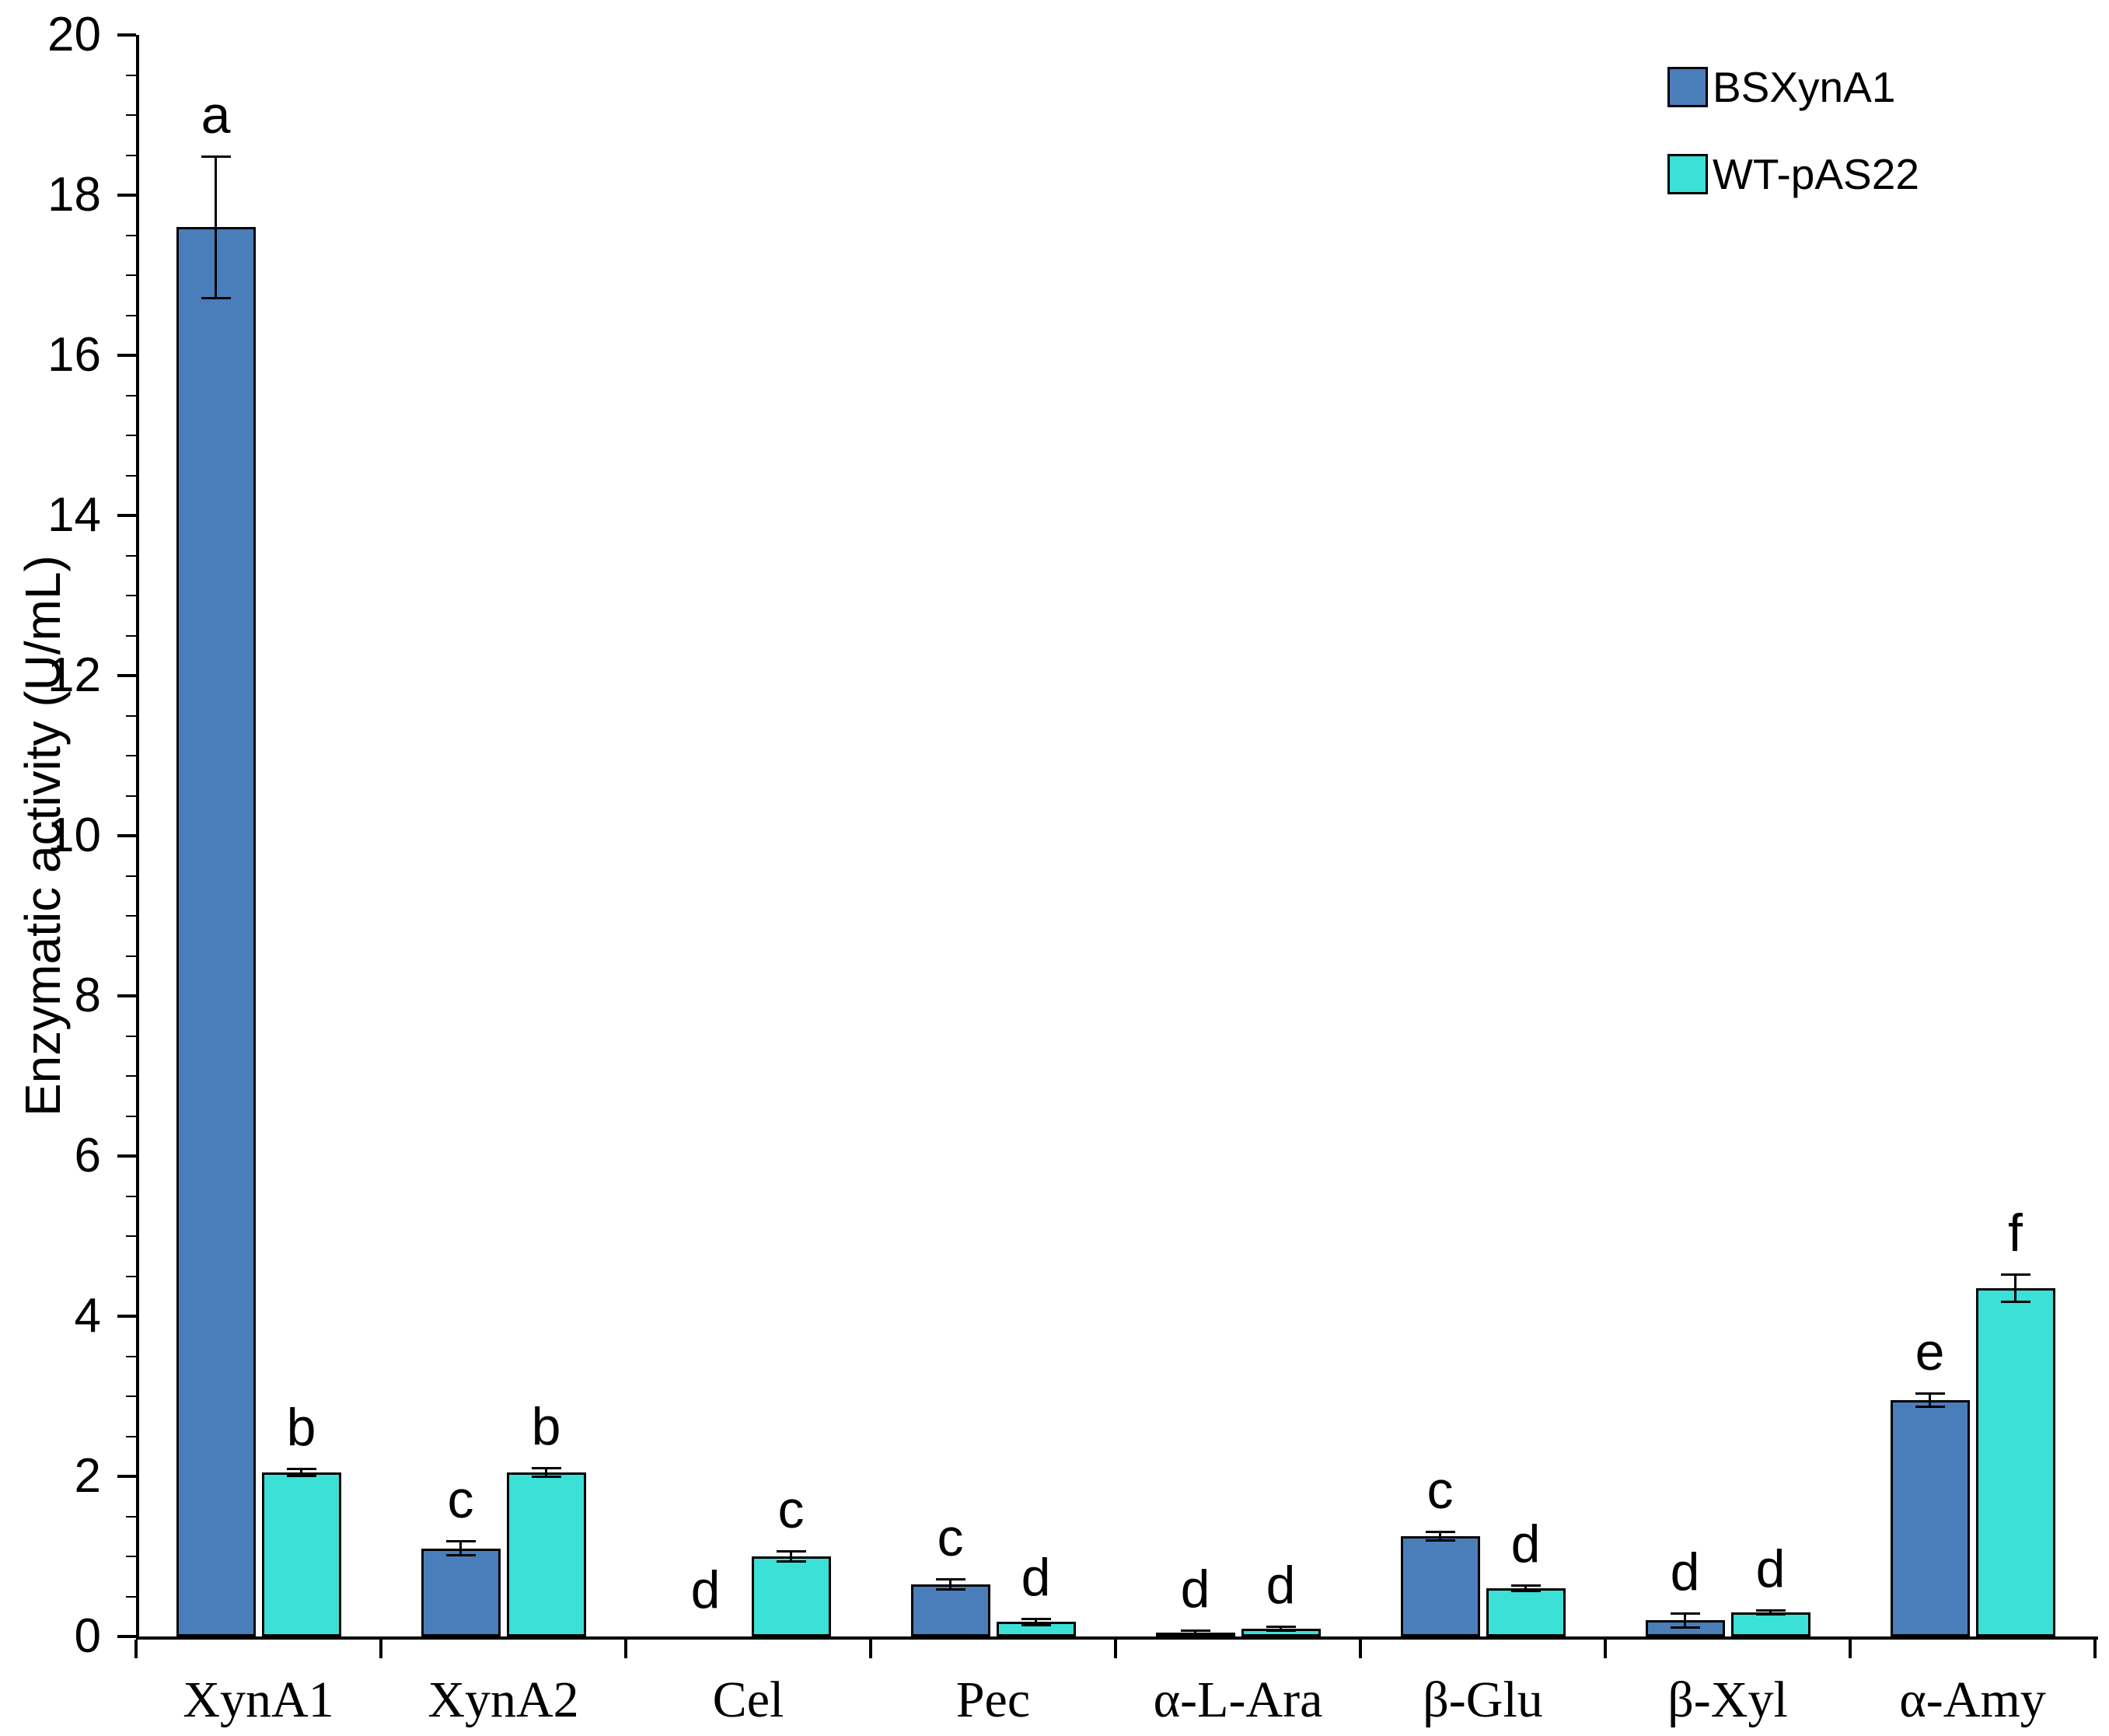 This screenshot has height=1736, width=2109. Describe the element at coordinates (2015, 1233) in the screenshot. I see `significance-letter: f` at that location.